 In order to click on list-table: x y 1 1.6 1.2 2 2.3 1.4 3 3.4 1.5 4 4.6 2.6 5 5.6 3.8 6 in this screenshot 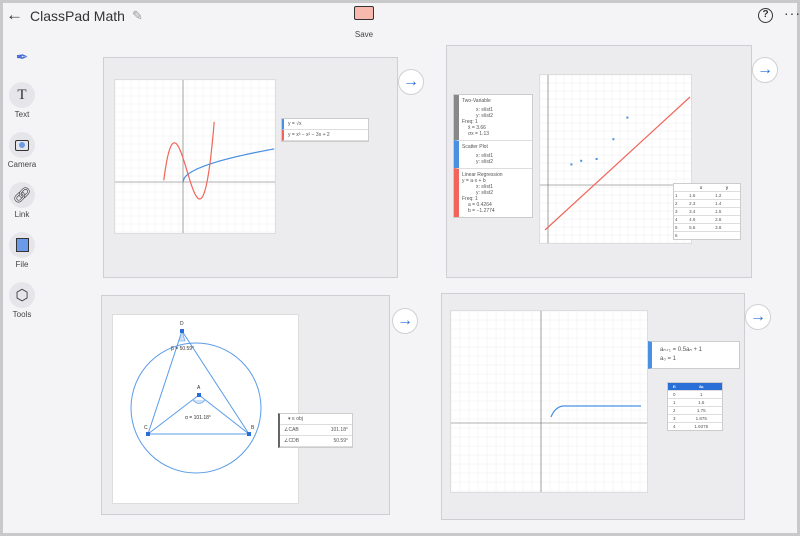, I will do `click(707, 211)`.